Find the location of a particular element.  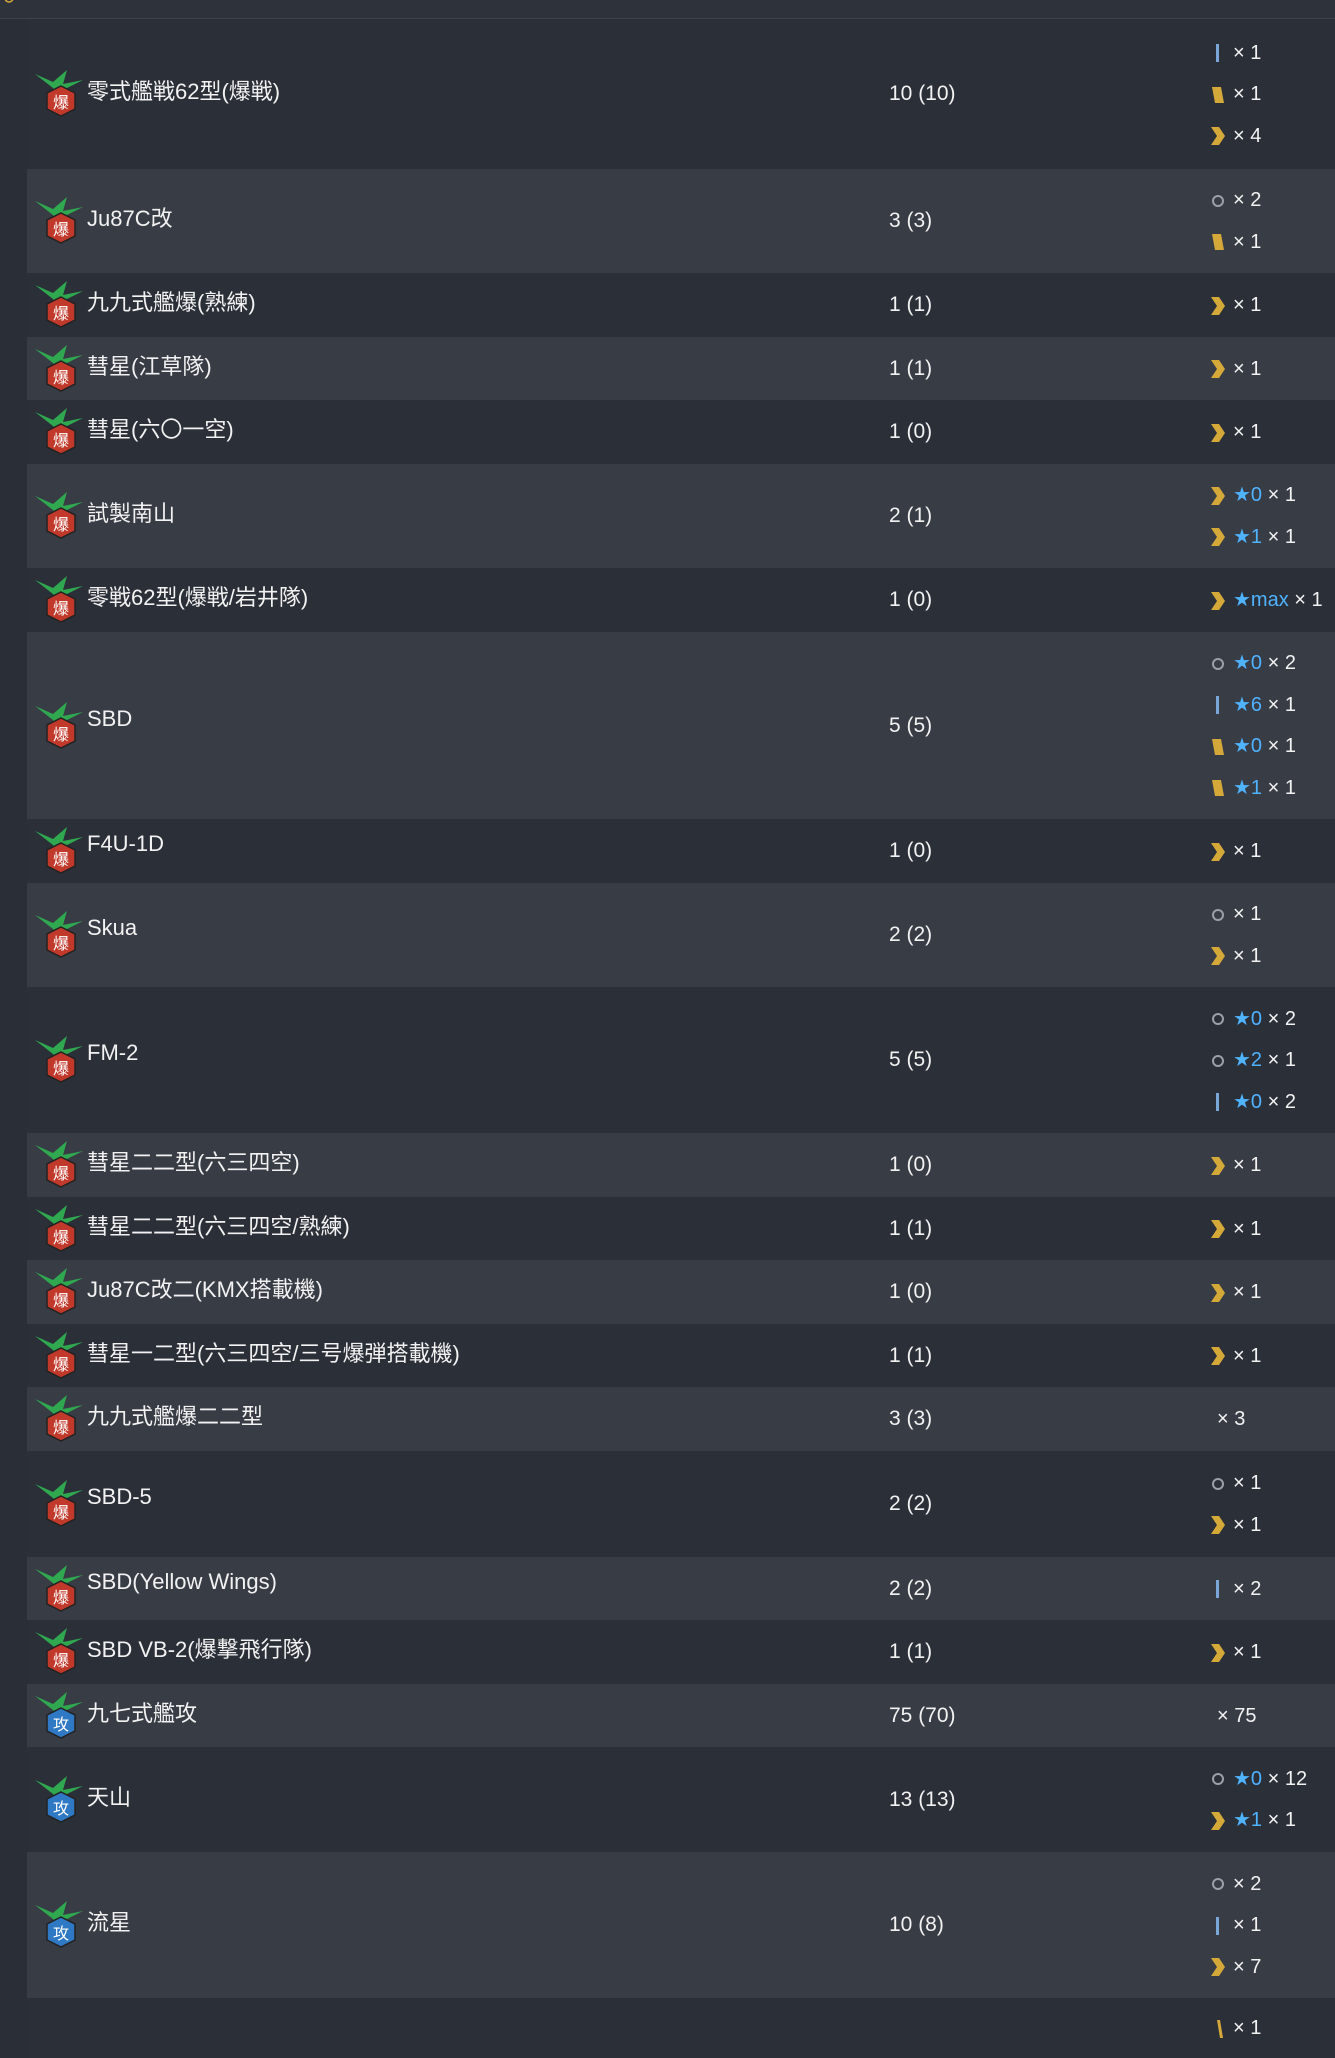

table-row: 爆 F4U-1D 1 (0) × 1 is located at coordinates (681, 851).